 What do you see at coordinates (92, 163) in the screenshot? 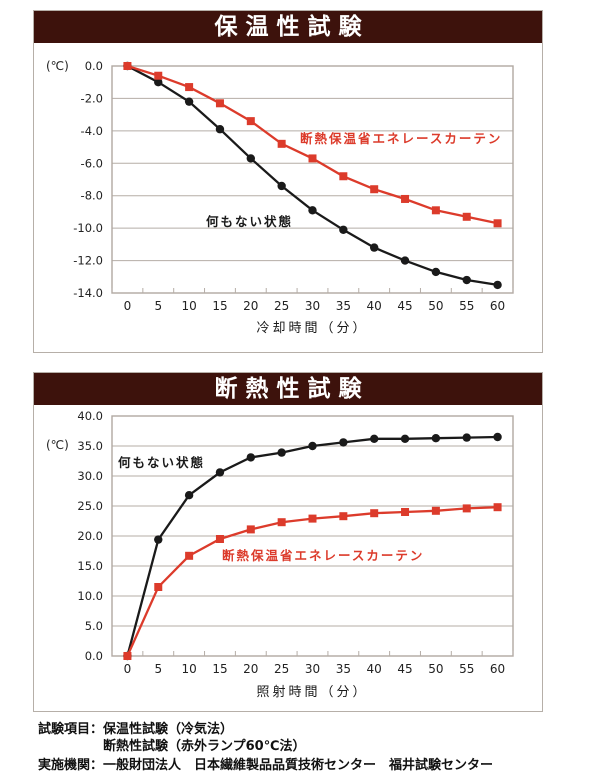
I see `y-tick-label: -6.0` at bounding box center [92, 163].